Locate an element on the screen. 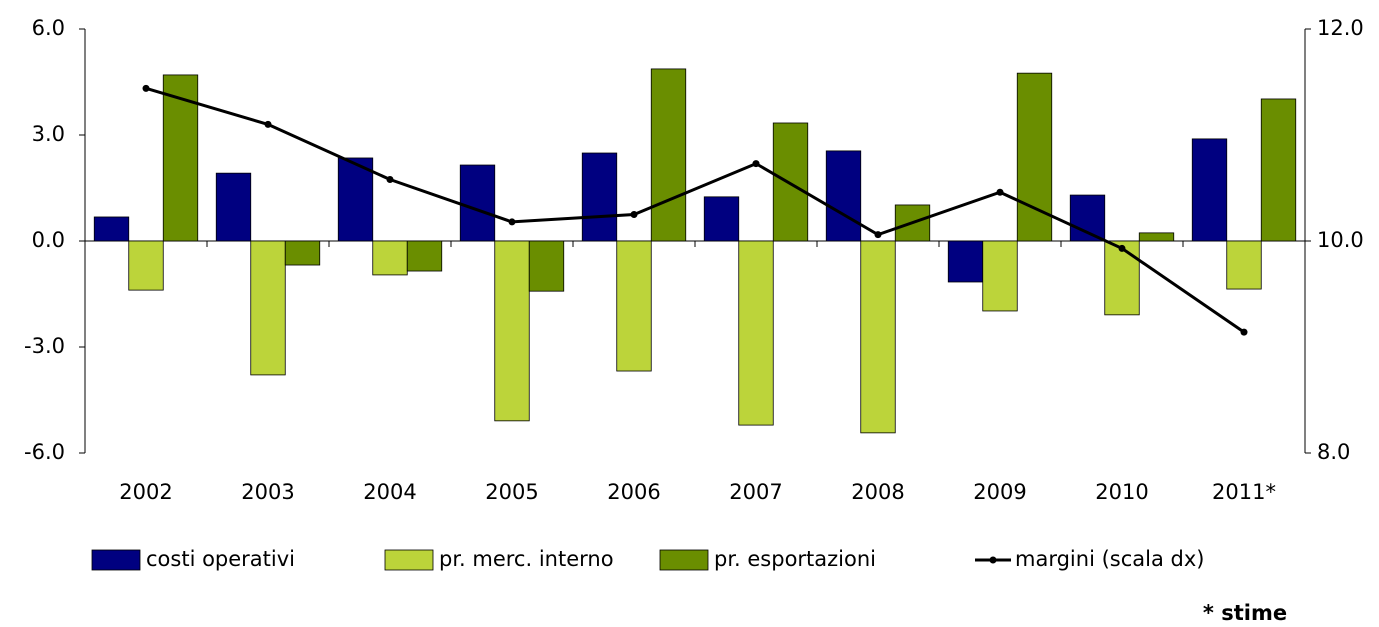 The height and width of the screenshot is (627, 1379). x-tick-label: 2011* is located at coordinates (1244, 492).